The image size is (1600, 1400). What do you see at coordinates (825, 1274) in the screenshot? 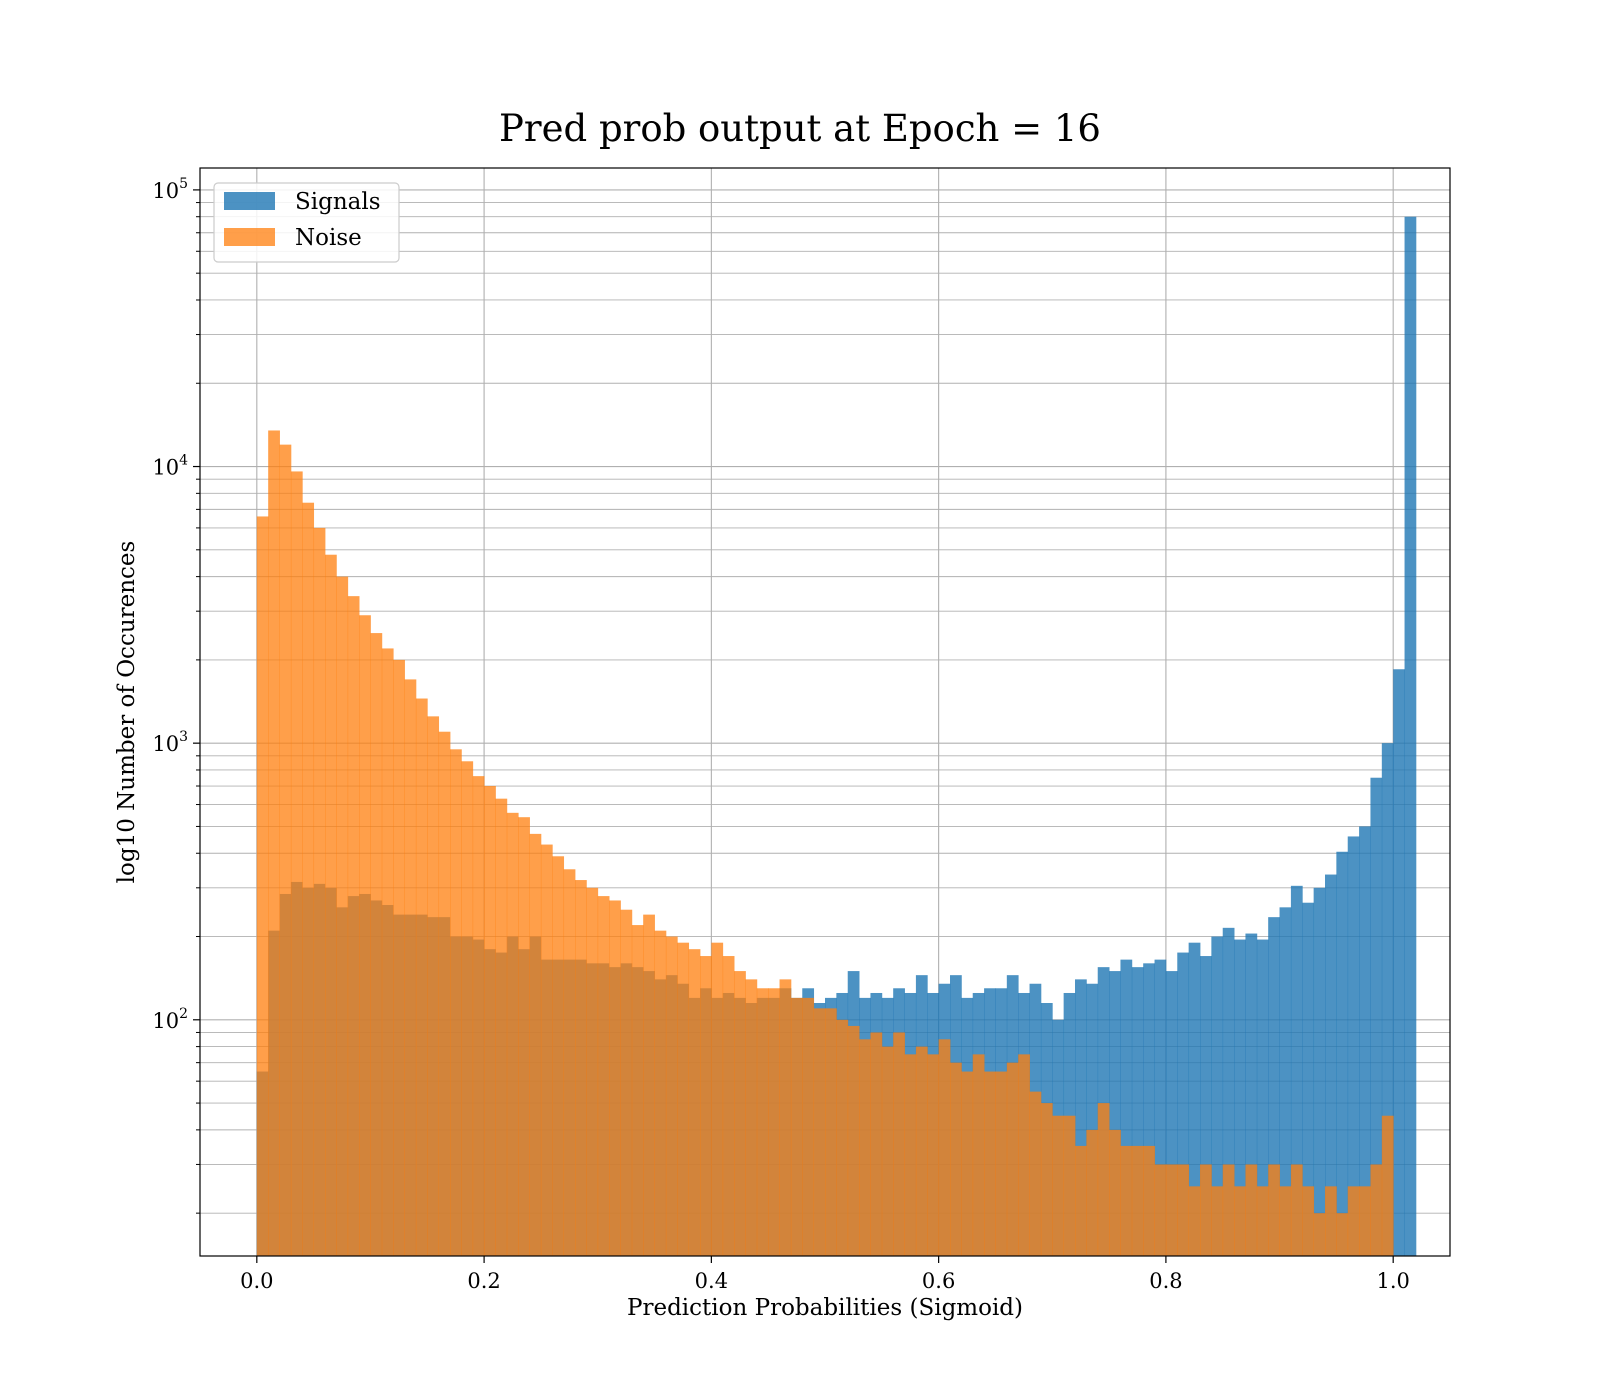
I see `x-axis-ticks: 0.0 0.2 0.4 0.6 0.8 1.0` at bounding box center [825, 1274].